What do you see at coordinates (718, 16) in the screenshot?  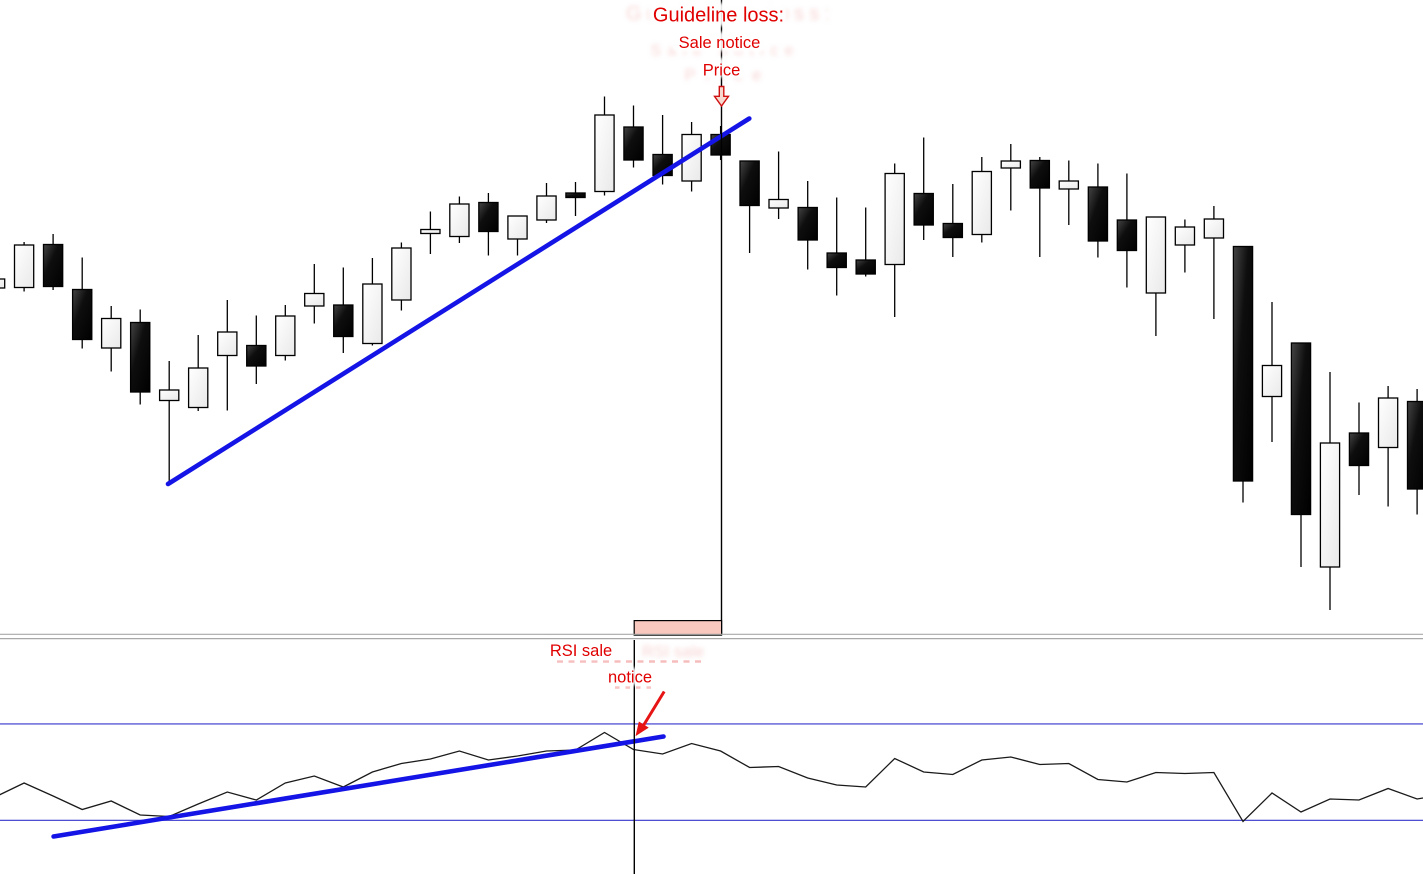 I see `svg-text: Guideline loss:` at bounding box center [718, 16].